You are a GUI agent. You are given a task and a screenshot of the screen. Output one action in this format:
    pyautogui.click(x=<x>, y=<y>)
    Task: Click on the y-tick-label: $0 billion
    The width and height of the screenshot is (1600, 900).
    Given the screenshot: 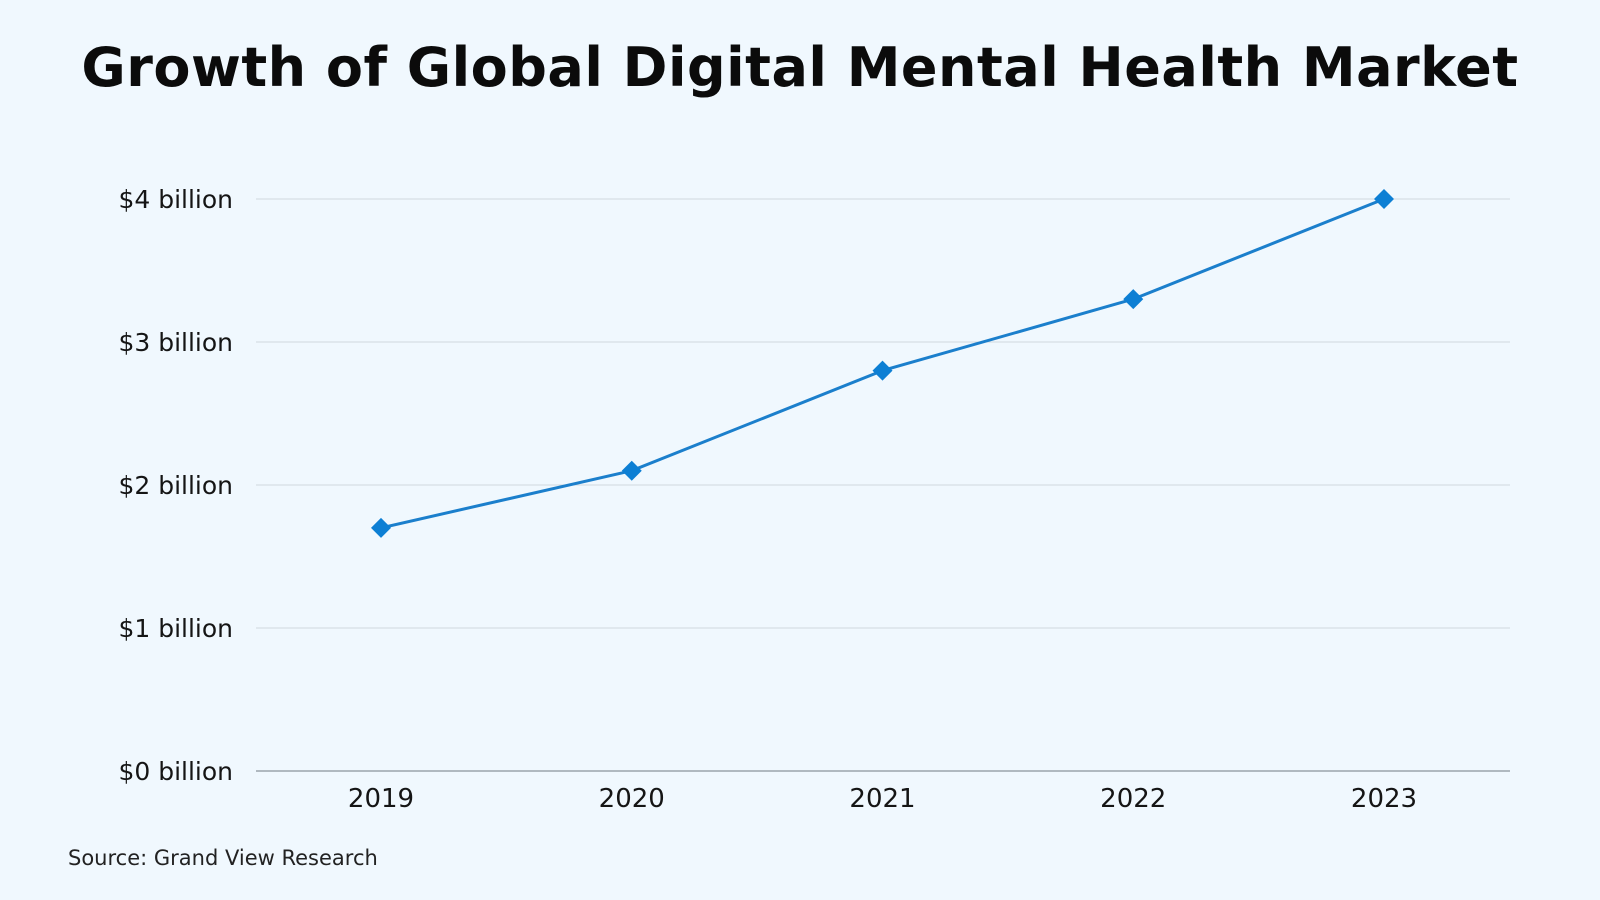 What is the action you would take?
    pyautogui.click(x=175, y=771)
    